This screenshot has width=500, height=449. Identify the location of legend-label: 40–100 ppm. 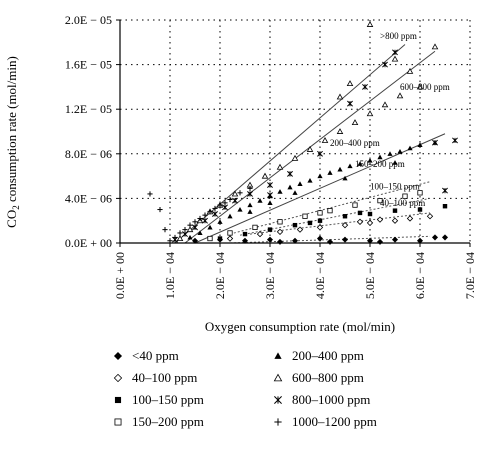
(164, 377).